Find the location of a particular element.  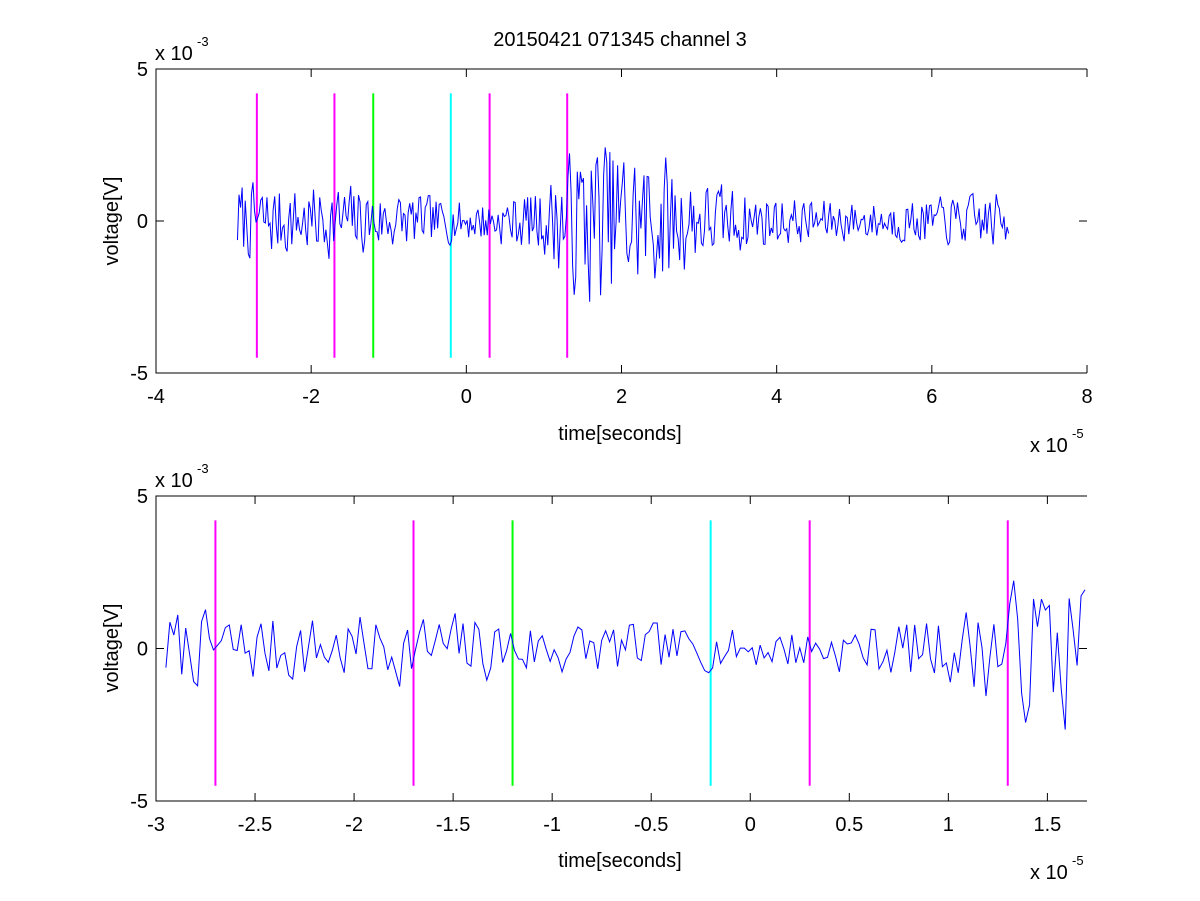

bottom-plot-x-axis-label: time[seconds] is located at coordinates (619, 861).